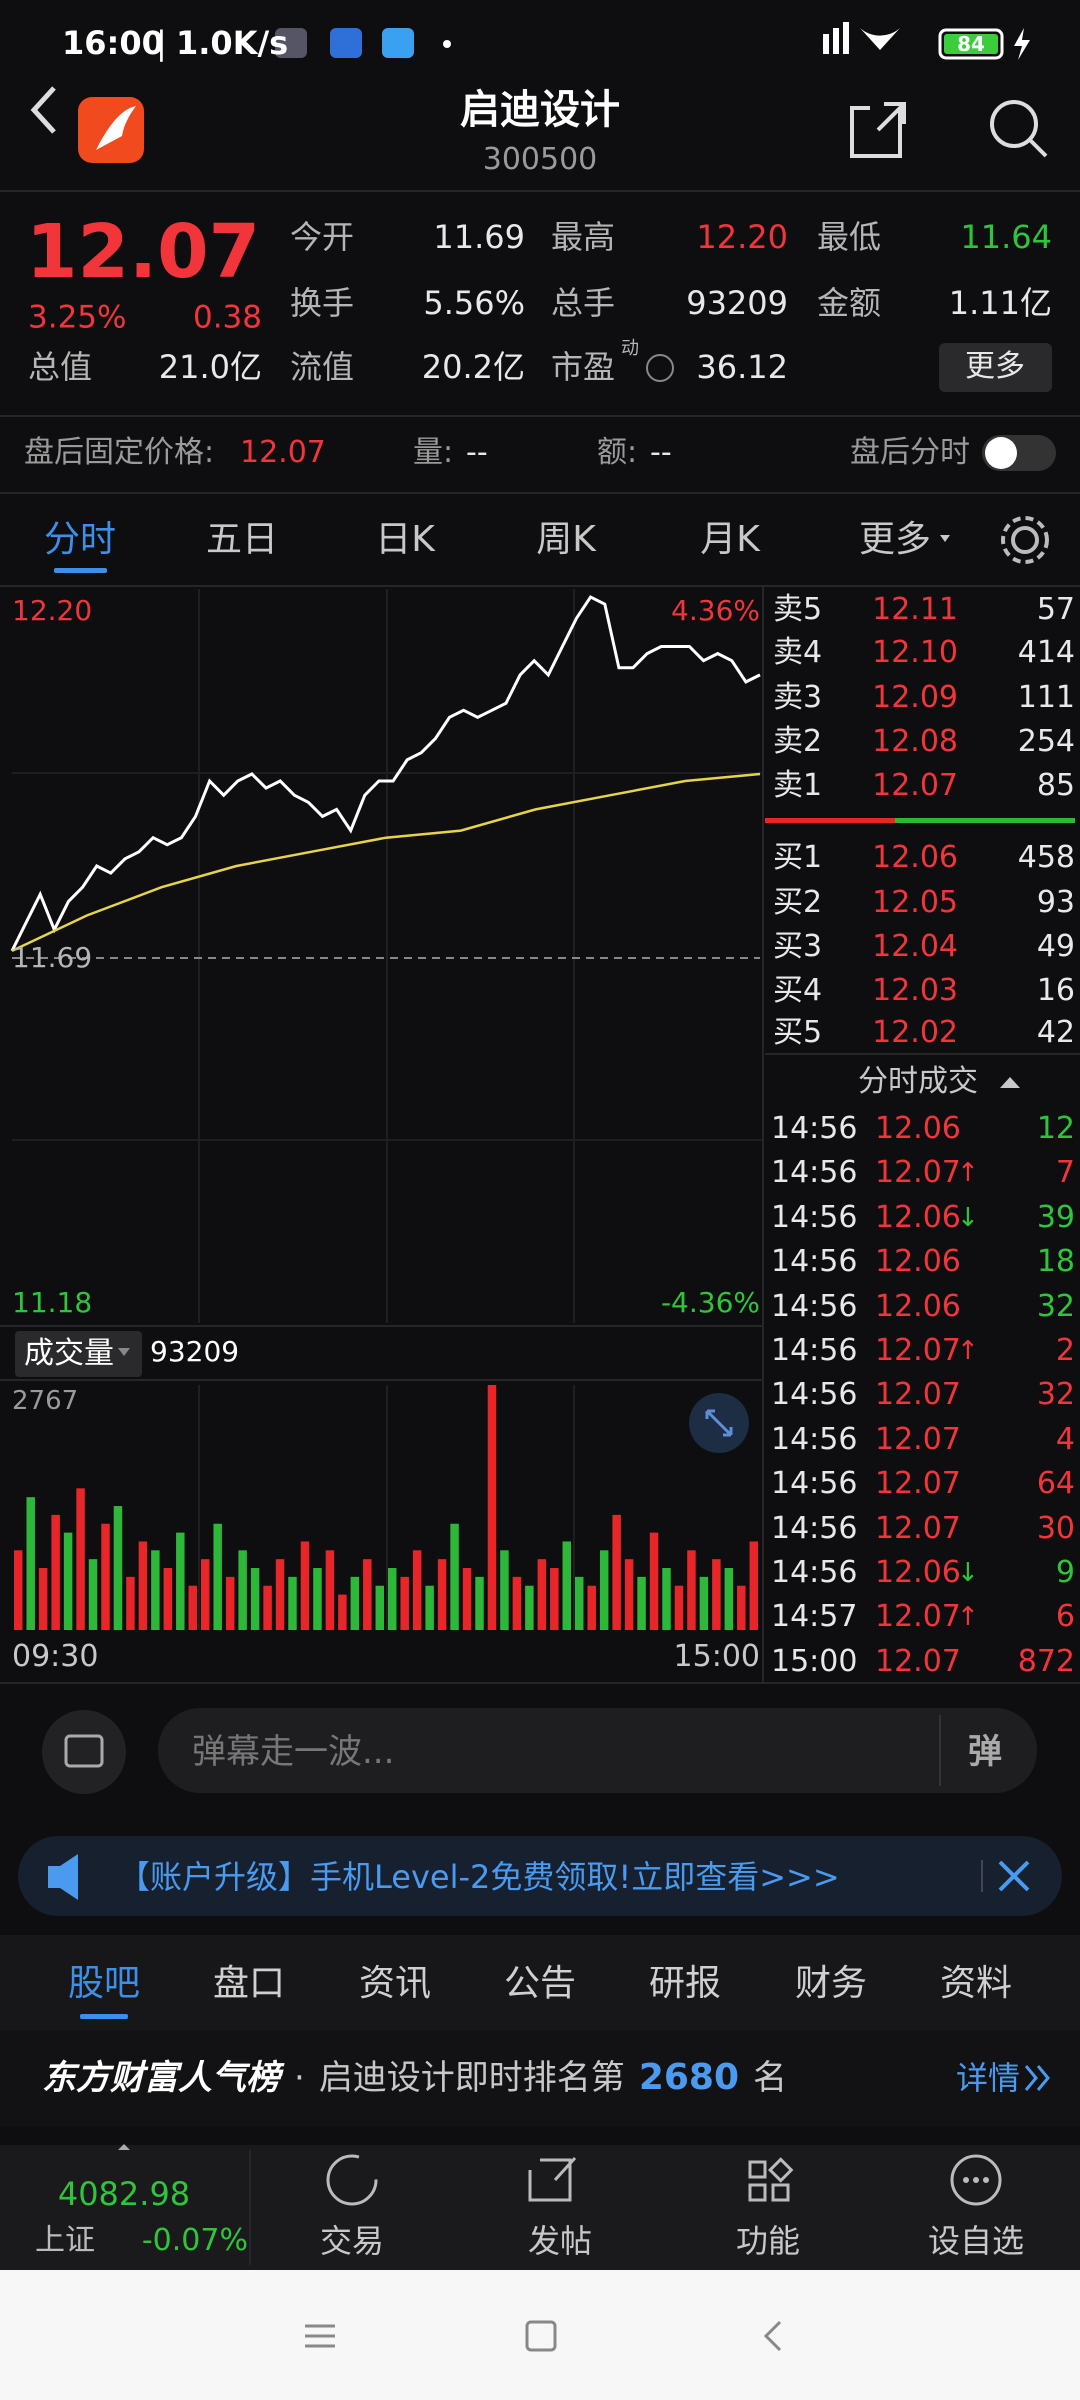 Image resolution: width=1080 pixels, height=2400 pixels. I want to click on trade-volume: 9, so click(1065, 1572).